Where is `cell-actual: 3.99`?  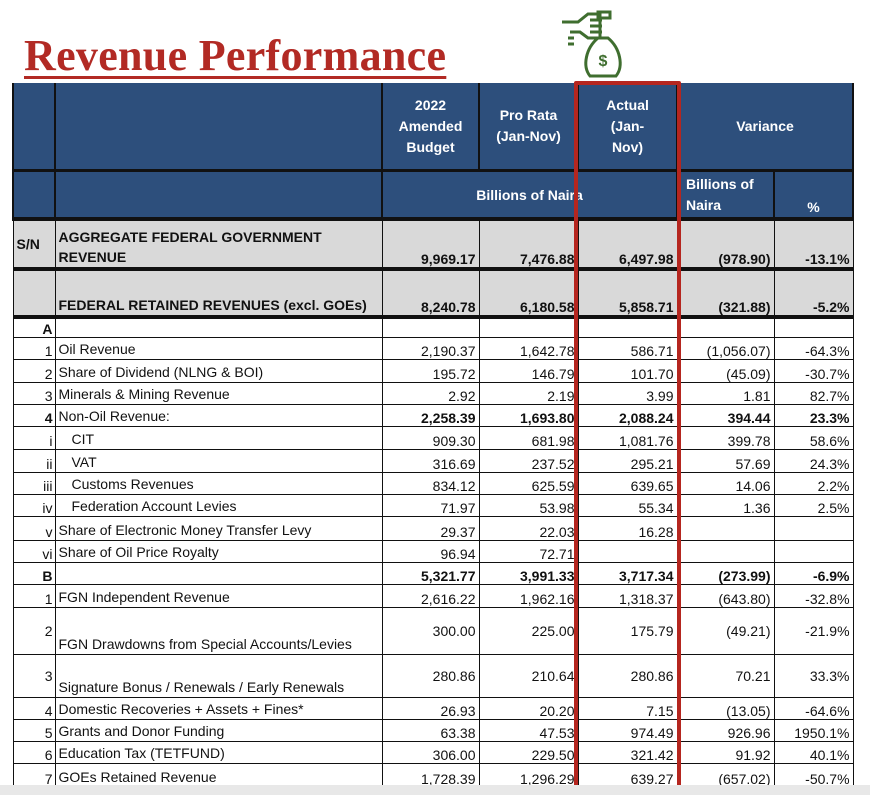 cell-actual: 3.99 is located at coordinates (627, 393).